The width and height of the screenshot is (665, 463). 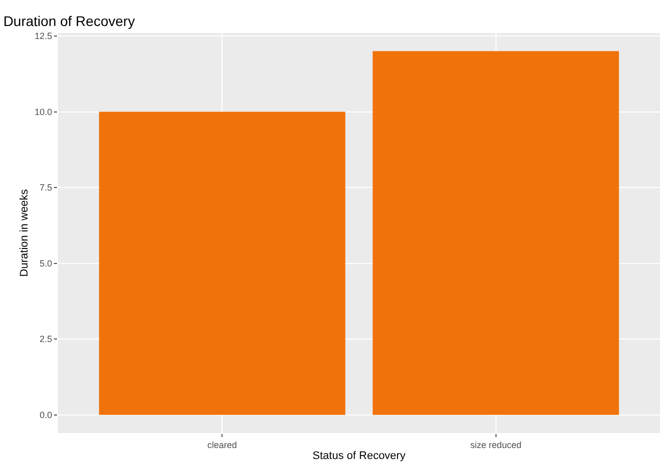 I want to click on y-tick-label: 10.0, so click(x=43, y=111).